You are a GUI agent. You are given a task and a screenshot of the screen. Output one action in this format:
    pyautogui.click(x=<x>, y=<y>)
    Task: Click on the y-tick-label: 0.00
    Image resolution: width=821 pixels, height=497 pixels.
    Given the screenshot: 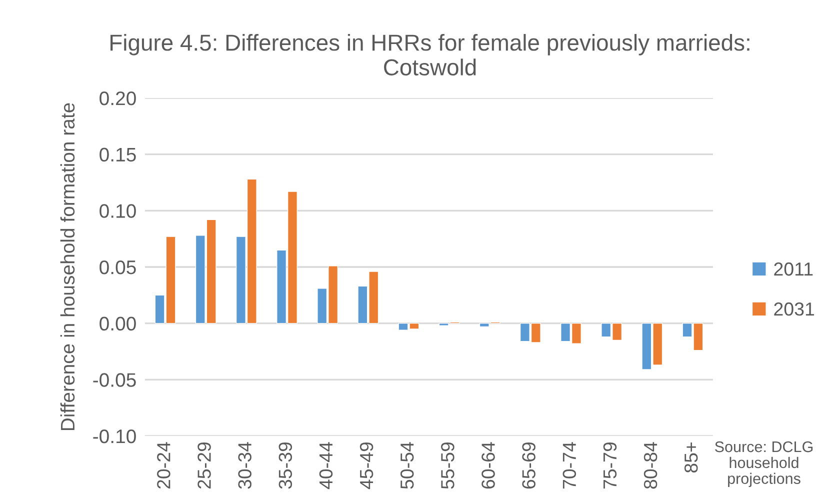 What is the action you would take?
    pyautogui.click(x=118, y=323)
    